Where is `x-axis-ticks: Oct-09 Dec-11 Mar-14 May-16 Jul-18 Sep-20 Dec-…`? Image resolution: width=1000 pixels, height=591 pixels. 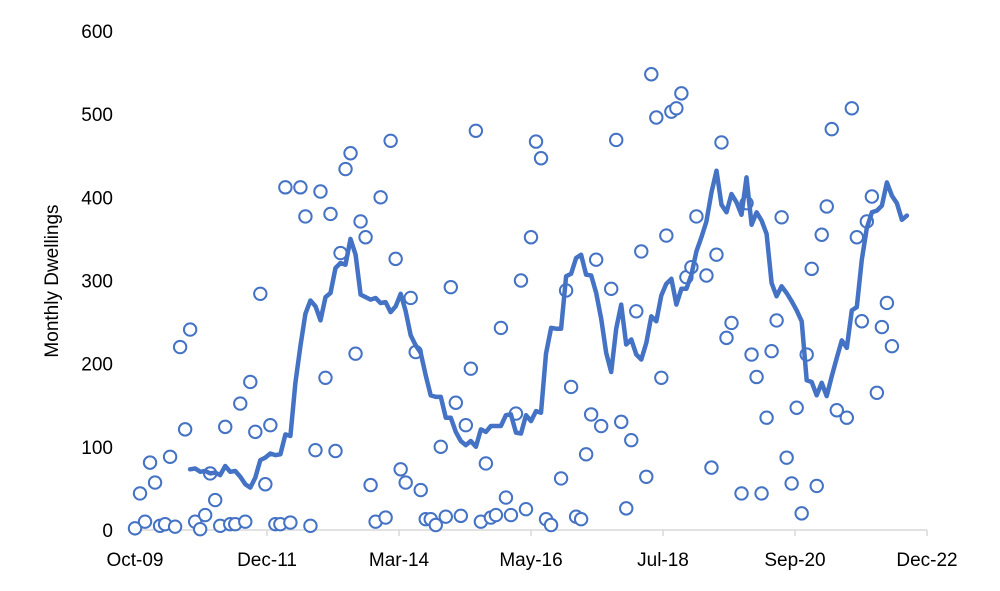 x-axis-ticks: Oct-09 Dec-11 Mar-14 May-16 Jul-18 Sep-20 Dec-… is located at coordinates (532, 550).